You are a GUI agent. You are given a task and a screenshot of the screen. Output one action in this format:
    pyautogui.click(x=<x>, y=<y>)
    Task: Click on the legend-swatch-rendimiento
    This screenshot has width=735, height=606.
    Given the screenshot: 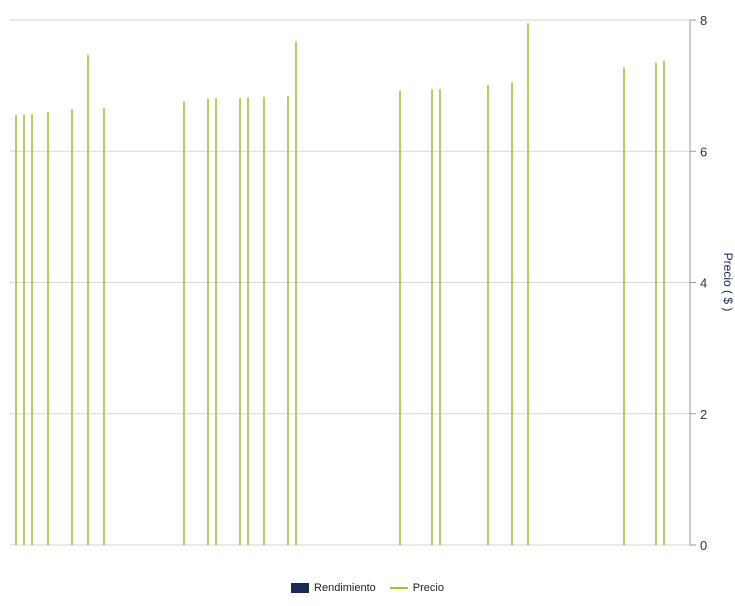 What is the action you would take?
    pyautogui.click(x=300, y=588)
    